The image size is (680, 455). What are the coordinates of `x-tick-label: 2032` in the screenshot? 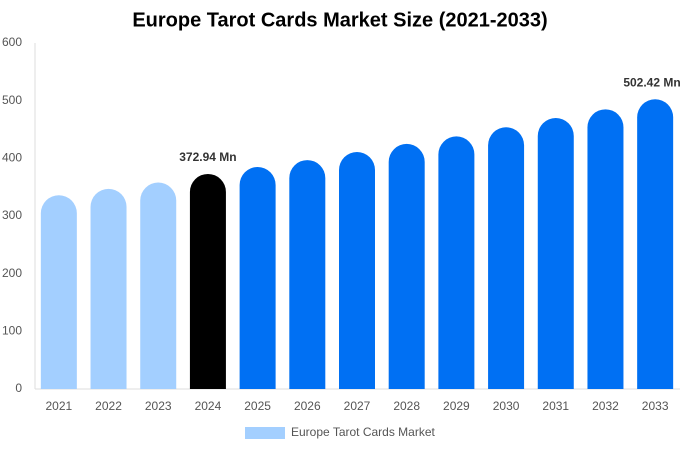 It's located at (605, 406).